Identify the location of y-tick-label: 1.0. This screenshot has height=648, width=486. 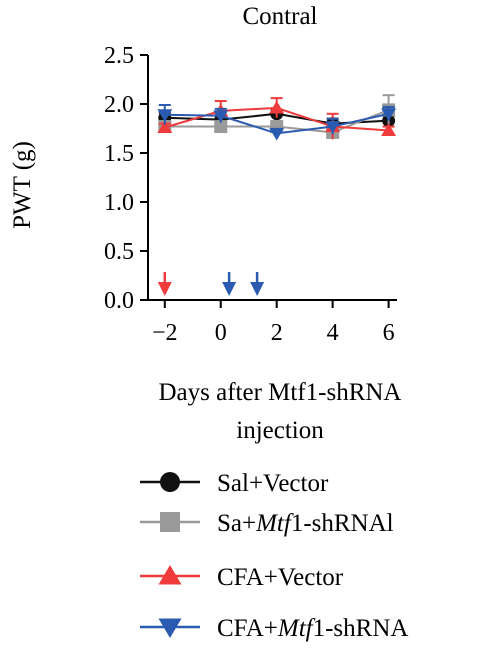
(119, 203).